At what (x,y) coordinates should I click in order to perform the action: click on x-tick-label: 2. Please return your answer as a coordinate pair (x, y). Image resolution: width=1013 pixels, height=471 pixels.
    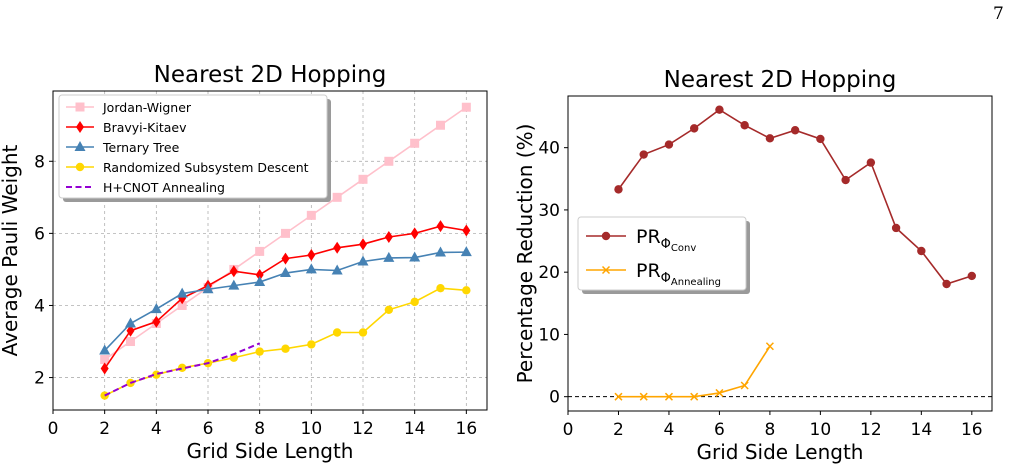
    Looking at the image, I should click on (104, 429).